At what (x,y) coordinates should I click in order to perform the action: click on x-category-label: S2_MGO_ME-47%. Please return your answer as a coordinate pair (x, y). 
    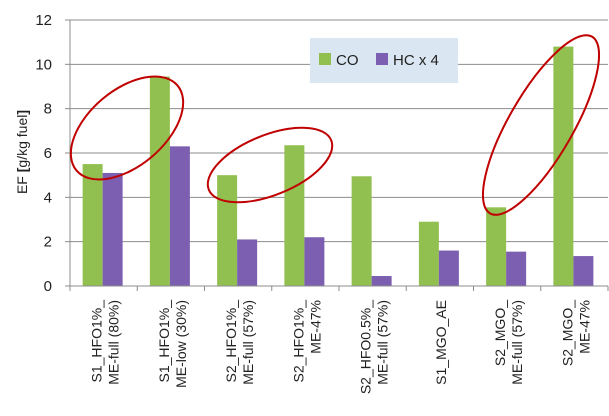
    Looking at the image, I should click on (575, 333).